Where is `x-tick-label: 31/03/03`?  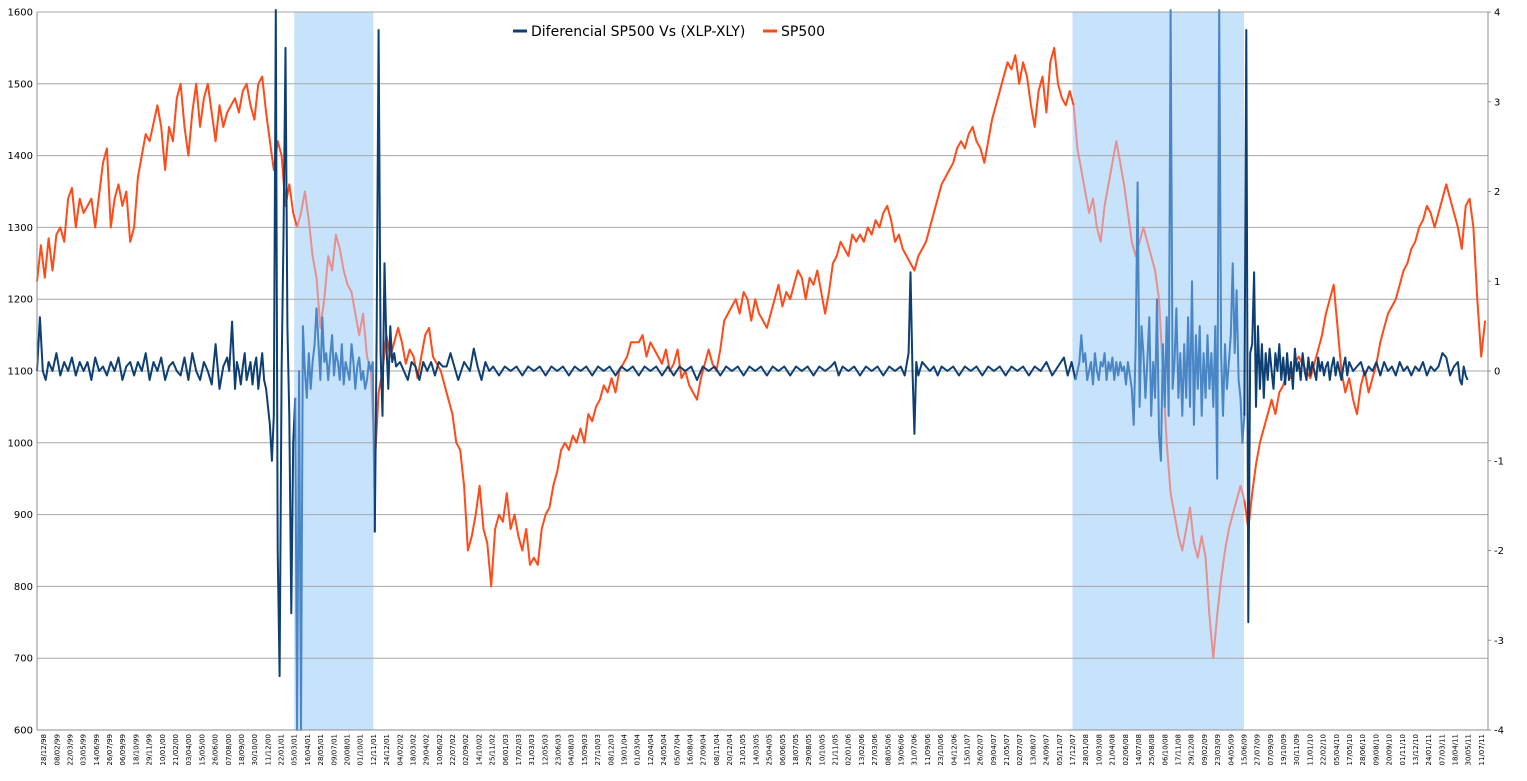 x-tick-label: 31/03/03 is located at coordinates (532, 749).